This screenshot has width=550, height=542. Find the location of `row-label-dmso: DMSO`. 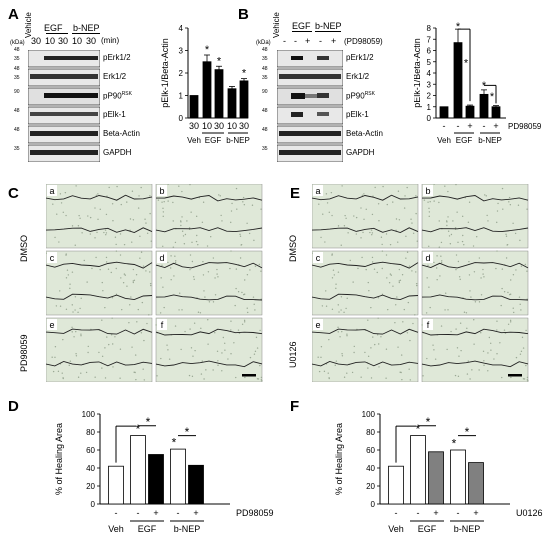

row-label-dmso: DMSO is located at coordinates (24, 248).